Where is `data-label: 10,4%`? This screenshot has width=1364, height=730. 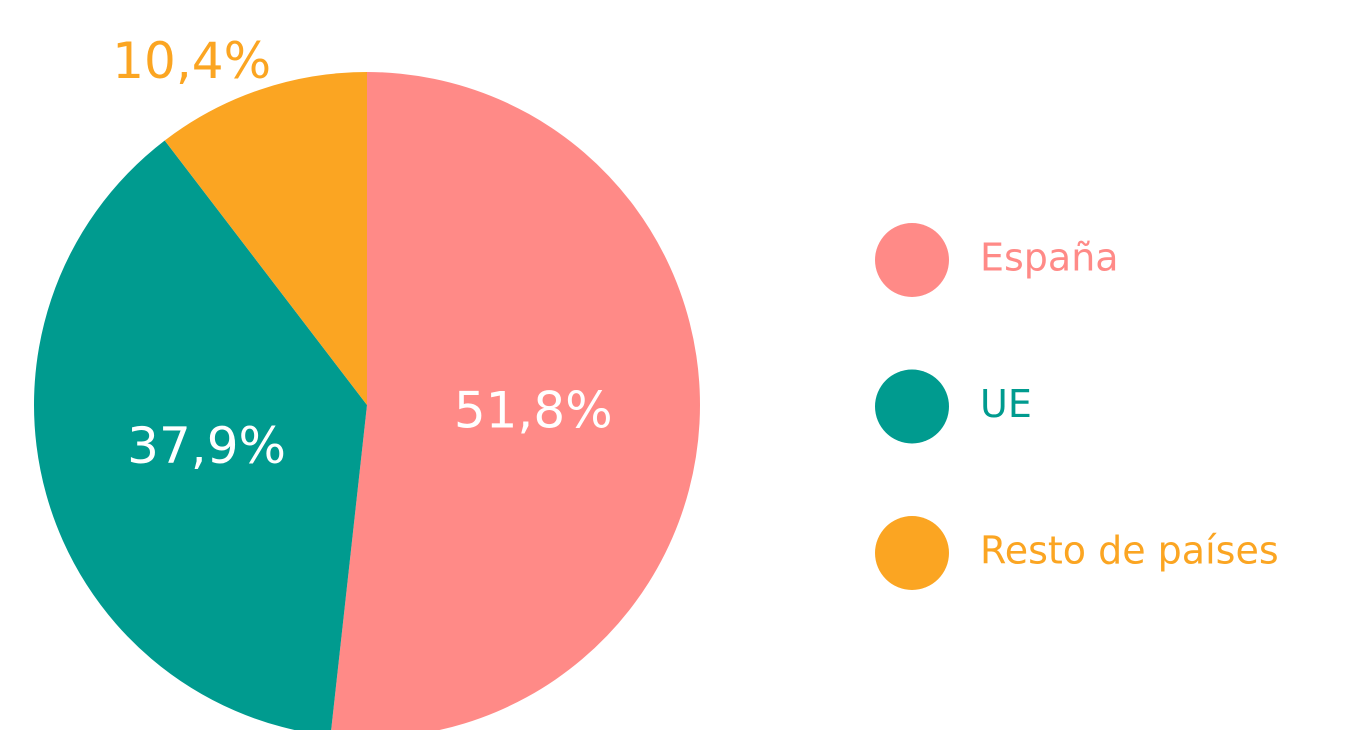
data-label: 10,4% is located at coordinates (191, 61).